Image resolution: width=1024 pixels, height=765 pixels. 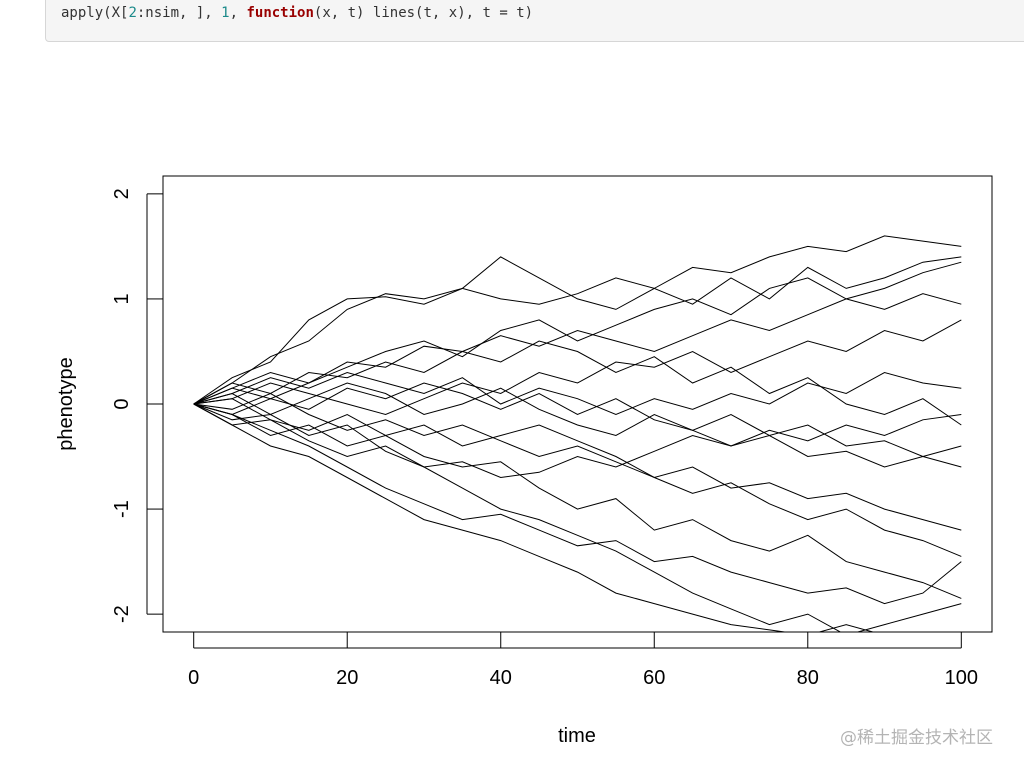 I want to click on code-text: :nsim, ],, so click(x=179, y=13).